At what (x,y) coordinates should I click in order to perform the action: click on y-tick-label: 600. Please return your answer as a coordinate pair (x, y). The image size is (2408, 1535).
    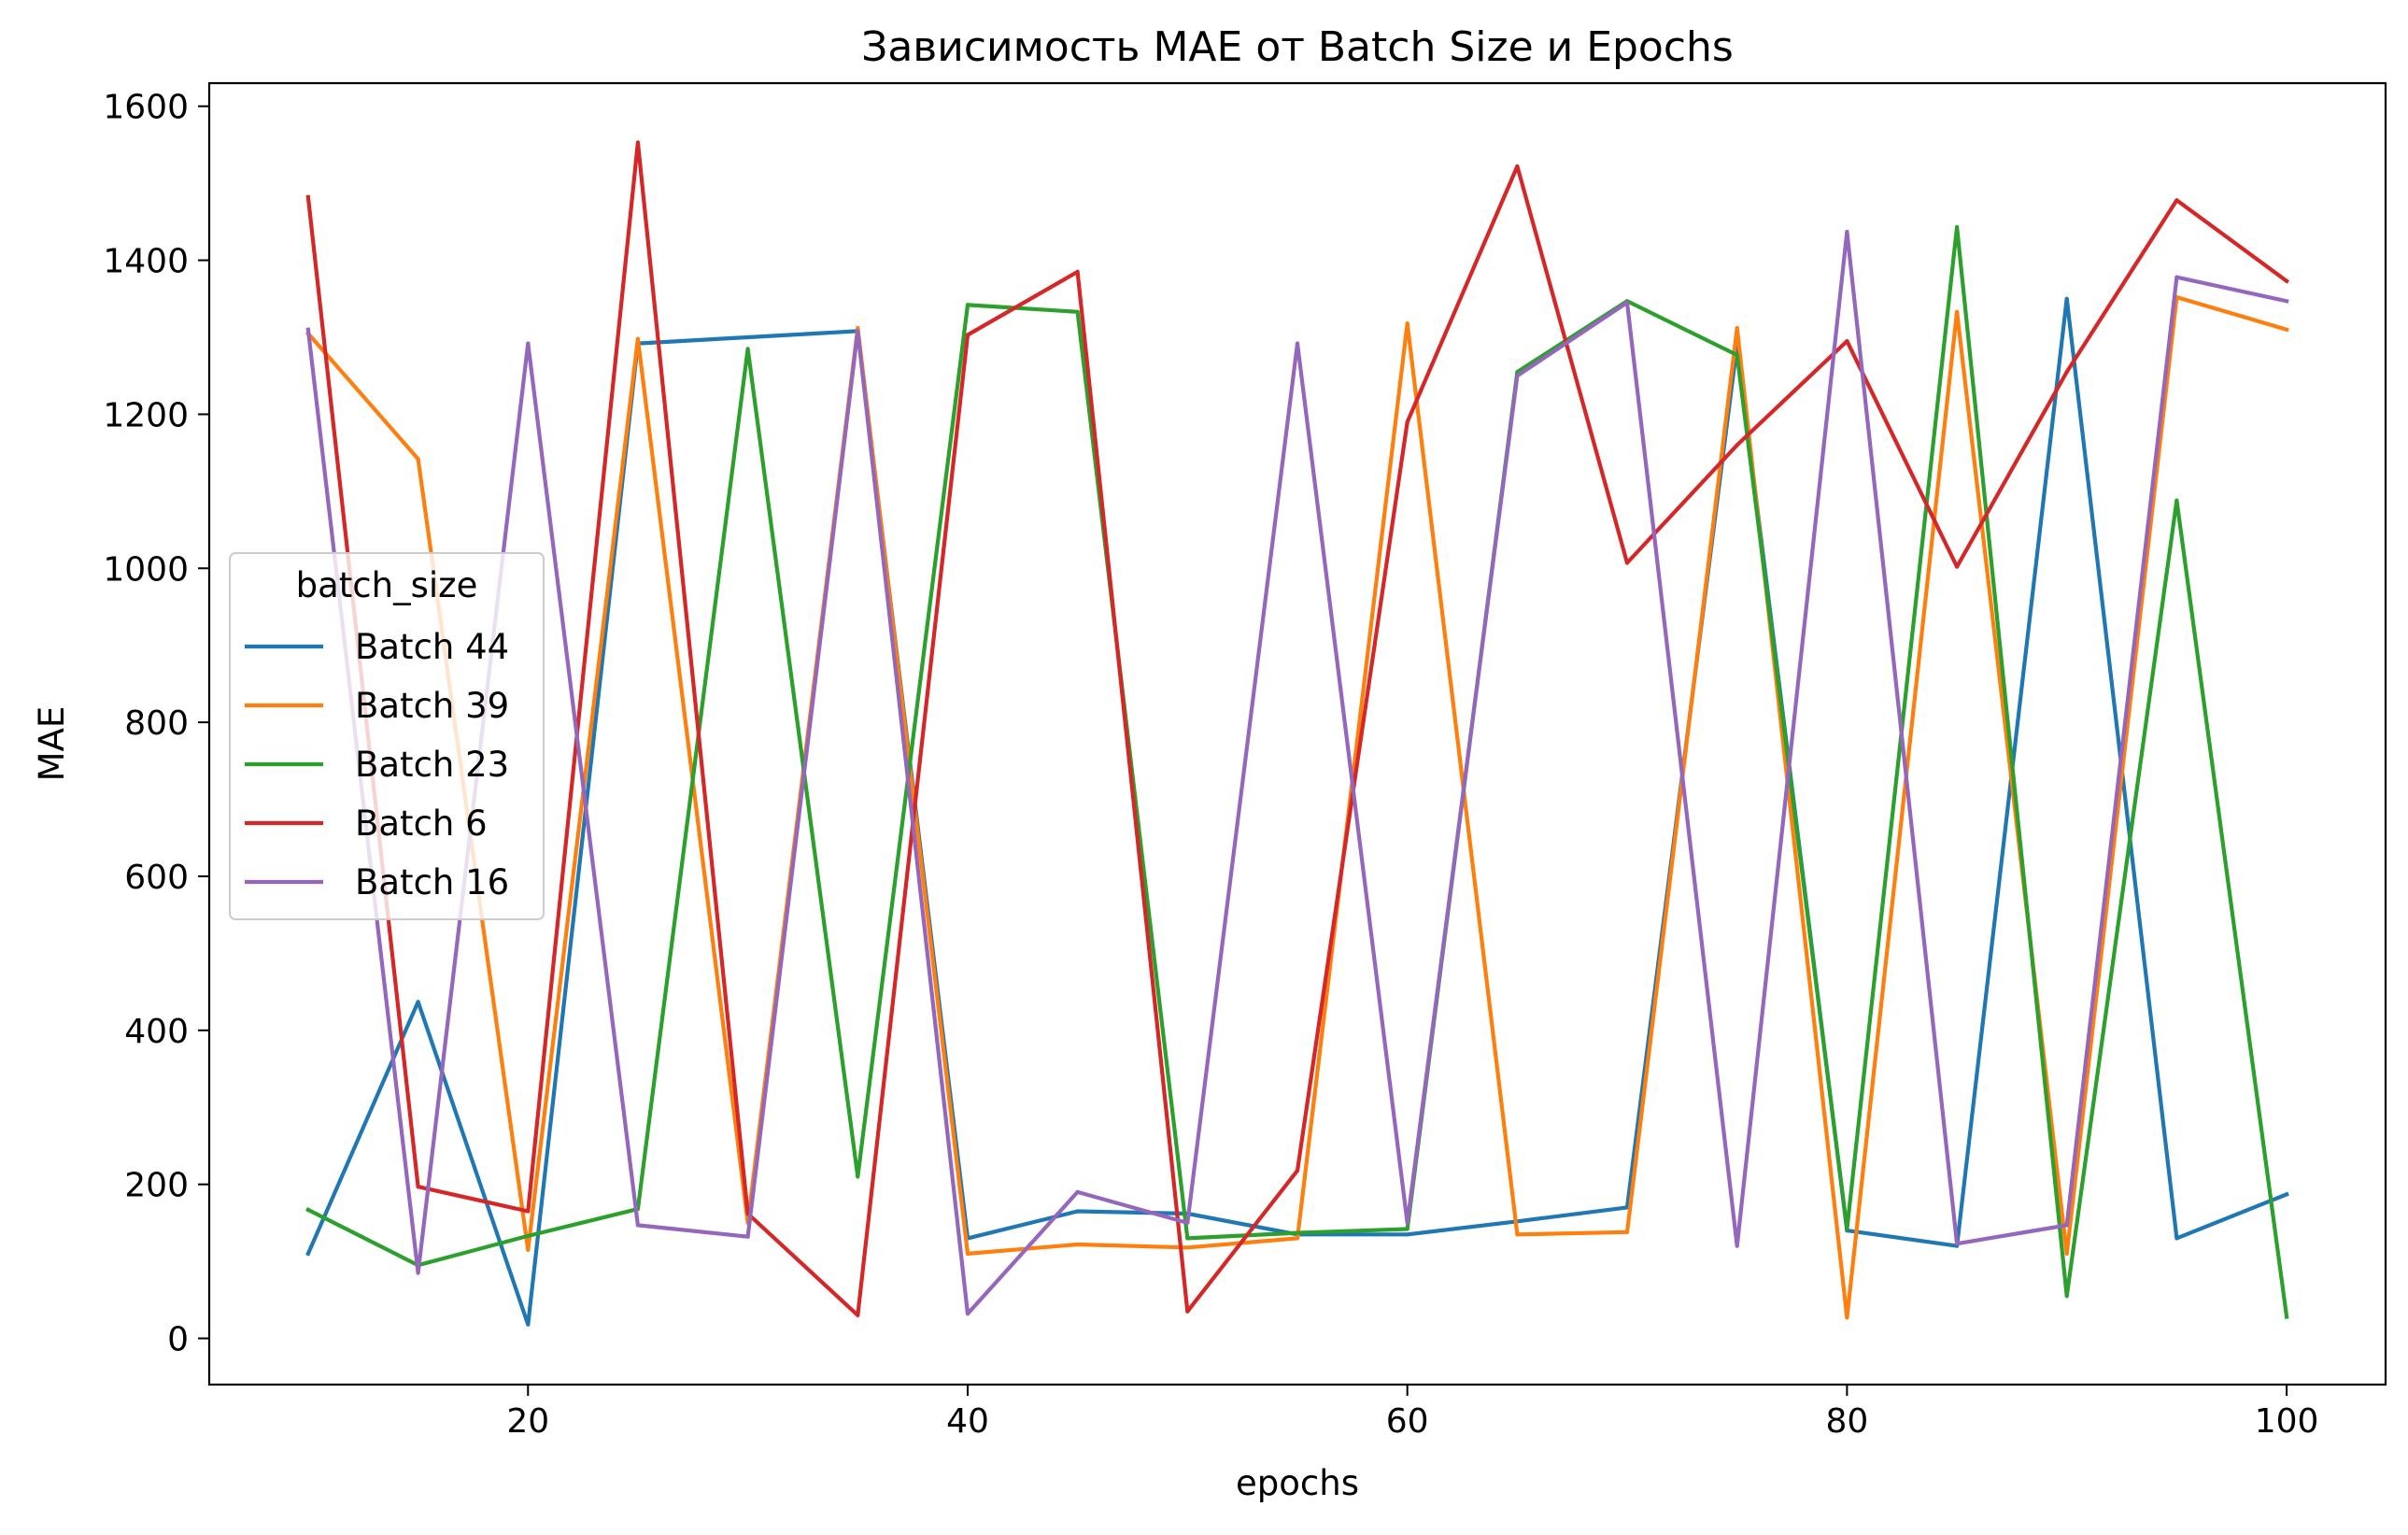
    Looking at the image, I should click on (156, 878).